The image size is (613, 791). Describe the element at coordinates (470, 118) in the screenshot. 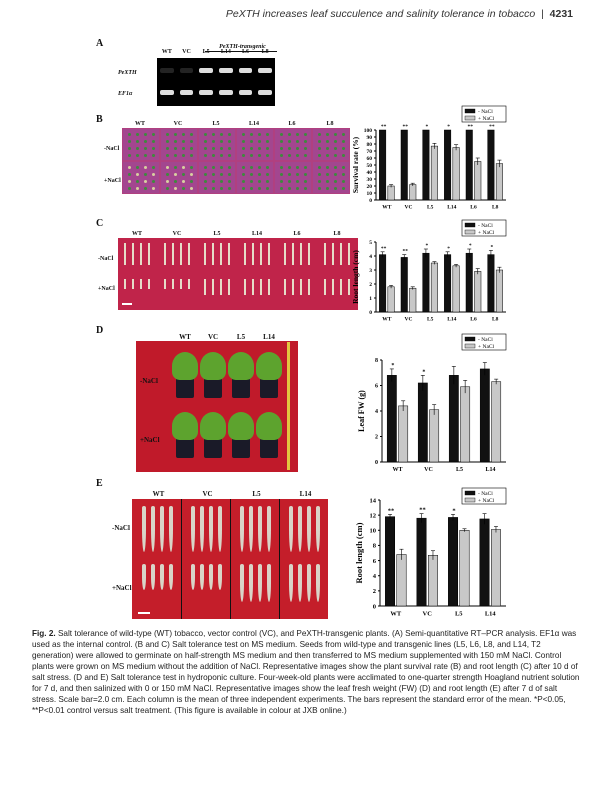

I see `legend-swatch` at that location.